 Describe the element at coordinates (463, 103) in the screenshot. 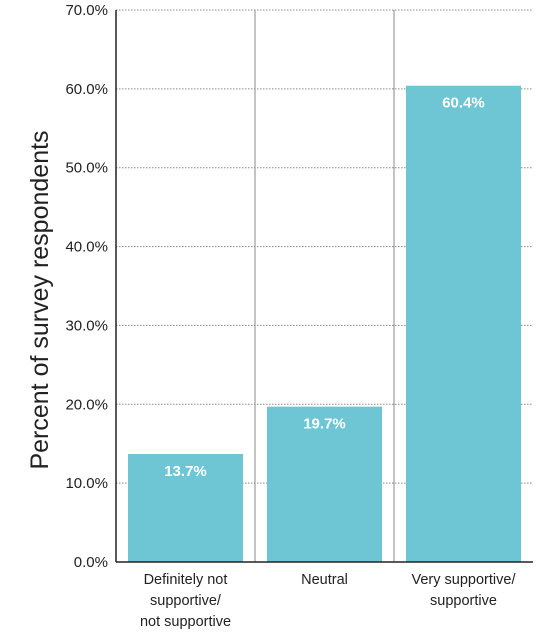

I see `bar-value-label: 60.4%` at that location.